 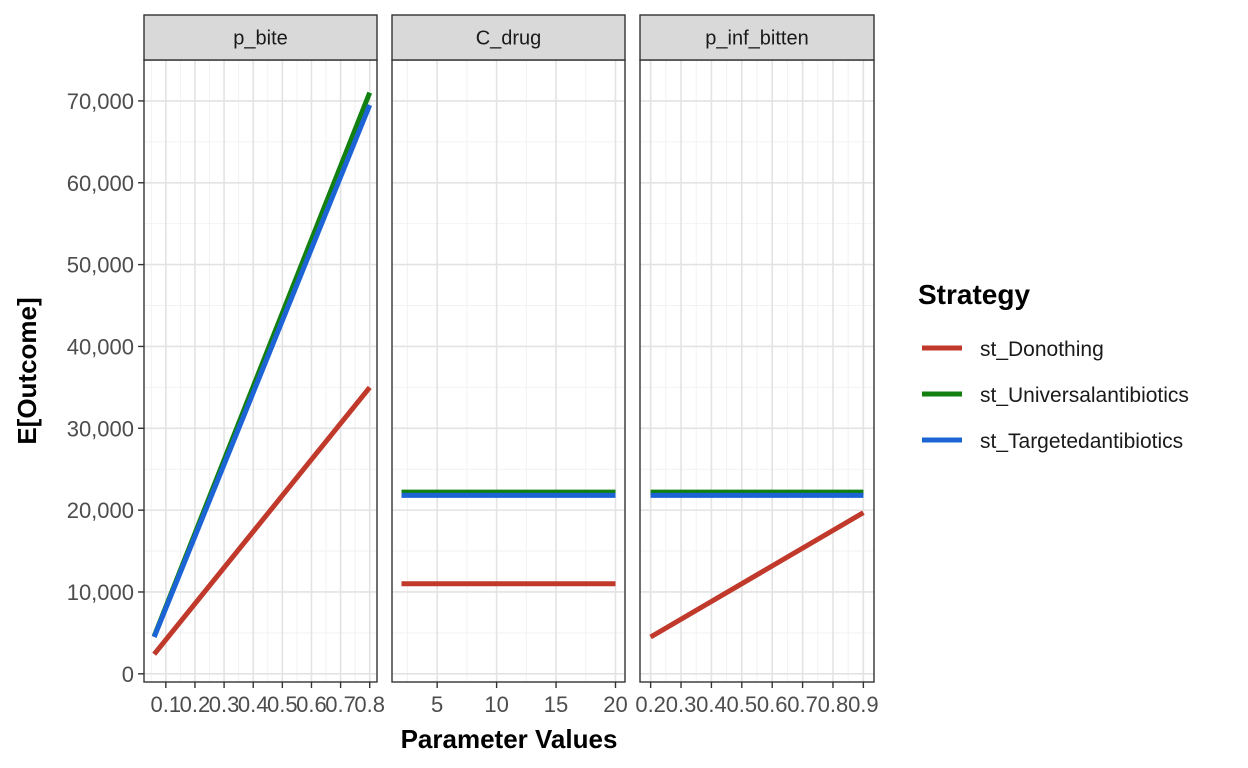 I want to click on legend-label-st-donothing: st_Donothing, so click(x=1042, y=349).